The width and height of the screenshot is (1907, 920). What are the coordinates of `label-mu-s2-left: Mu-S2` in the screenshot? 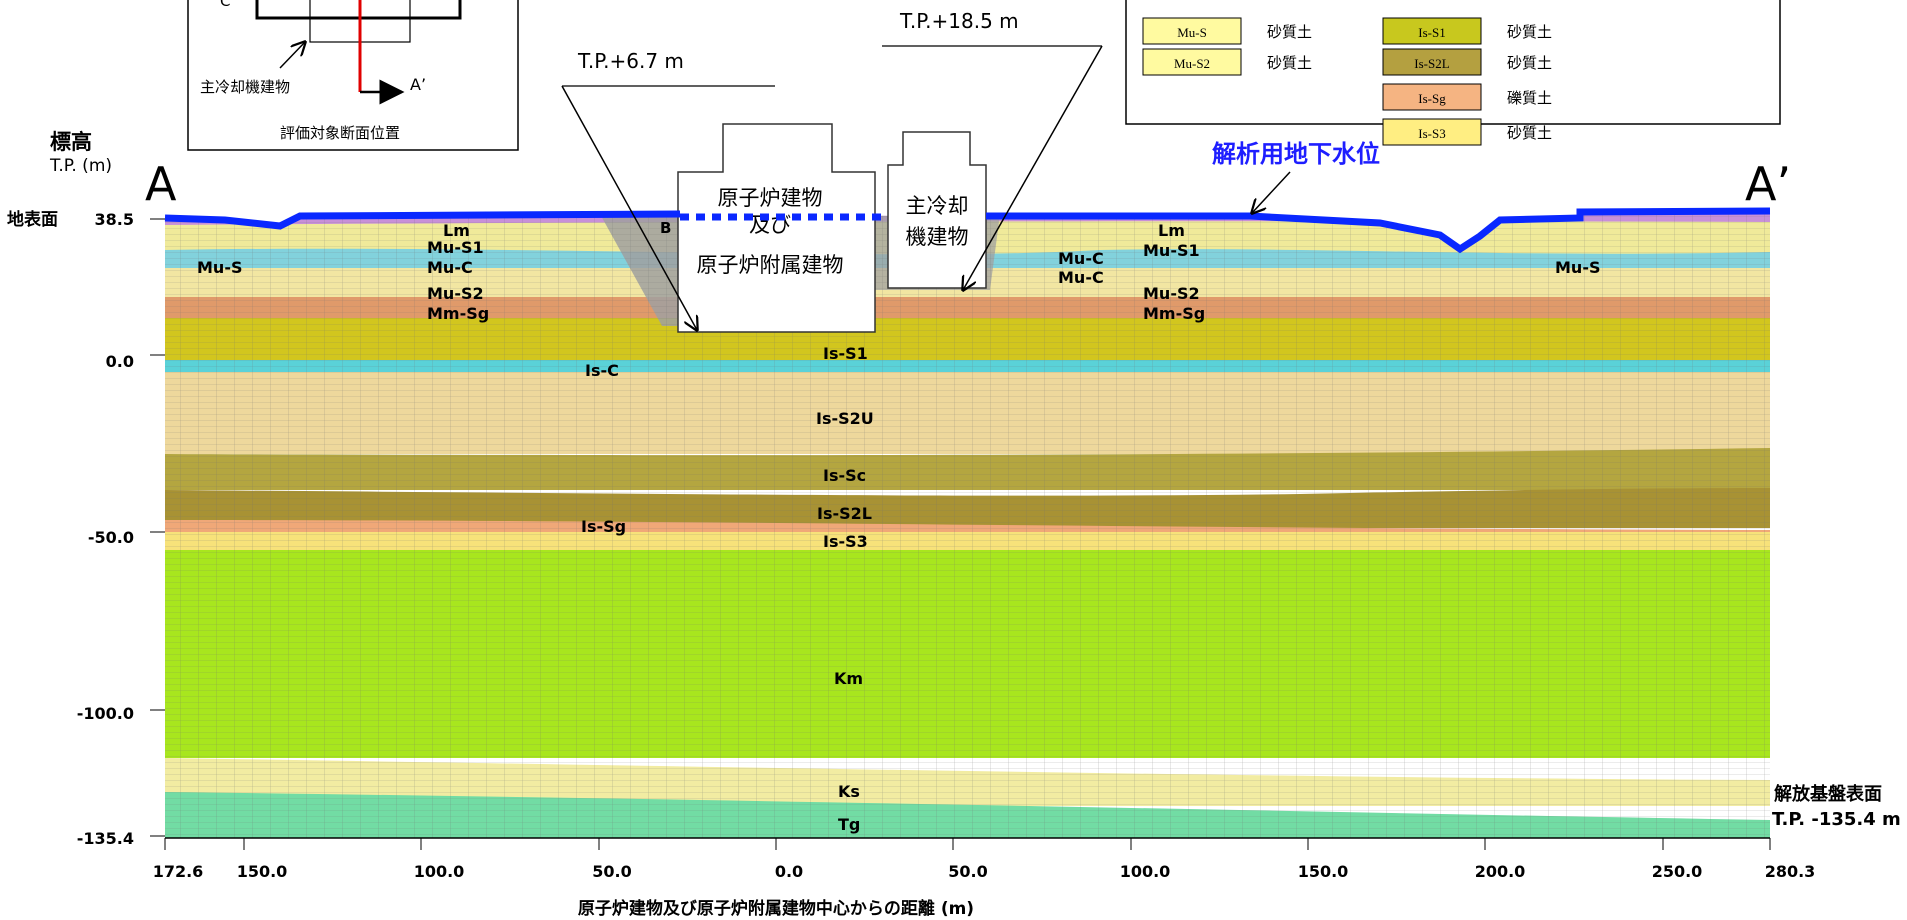 It's located at (455, 293).